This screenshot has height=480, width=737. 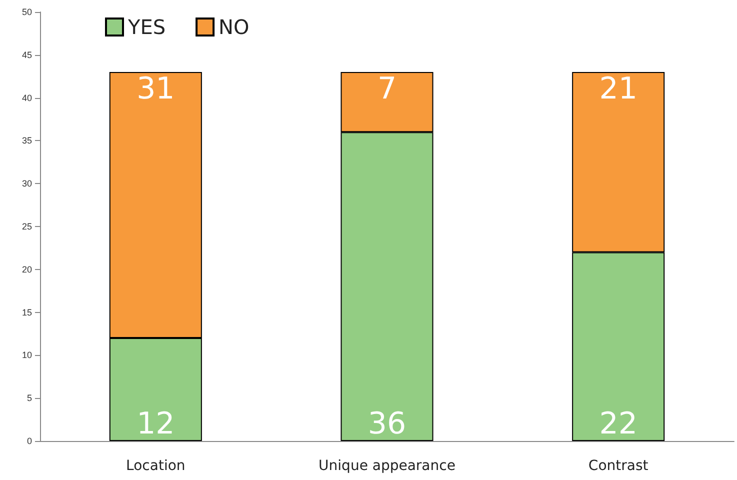 I want to click on y-tick-label: 20, so click(x=27, y=269).